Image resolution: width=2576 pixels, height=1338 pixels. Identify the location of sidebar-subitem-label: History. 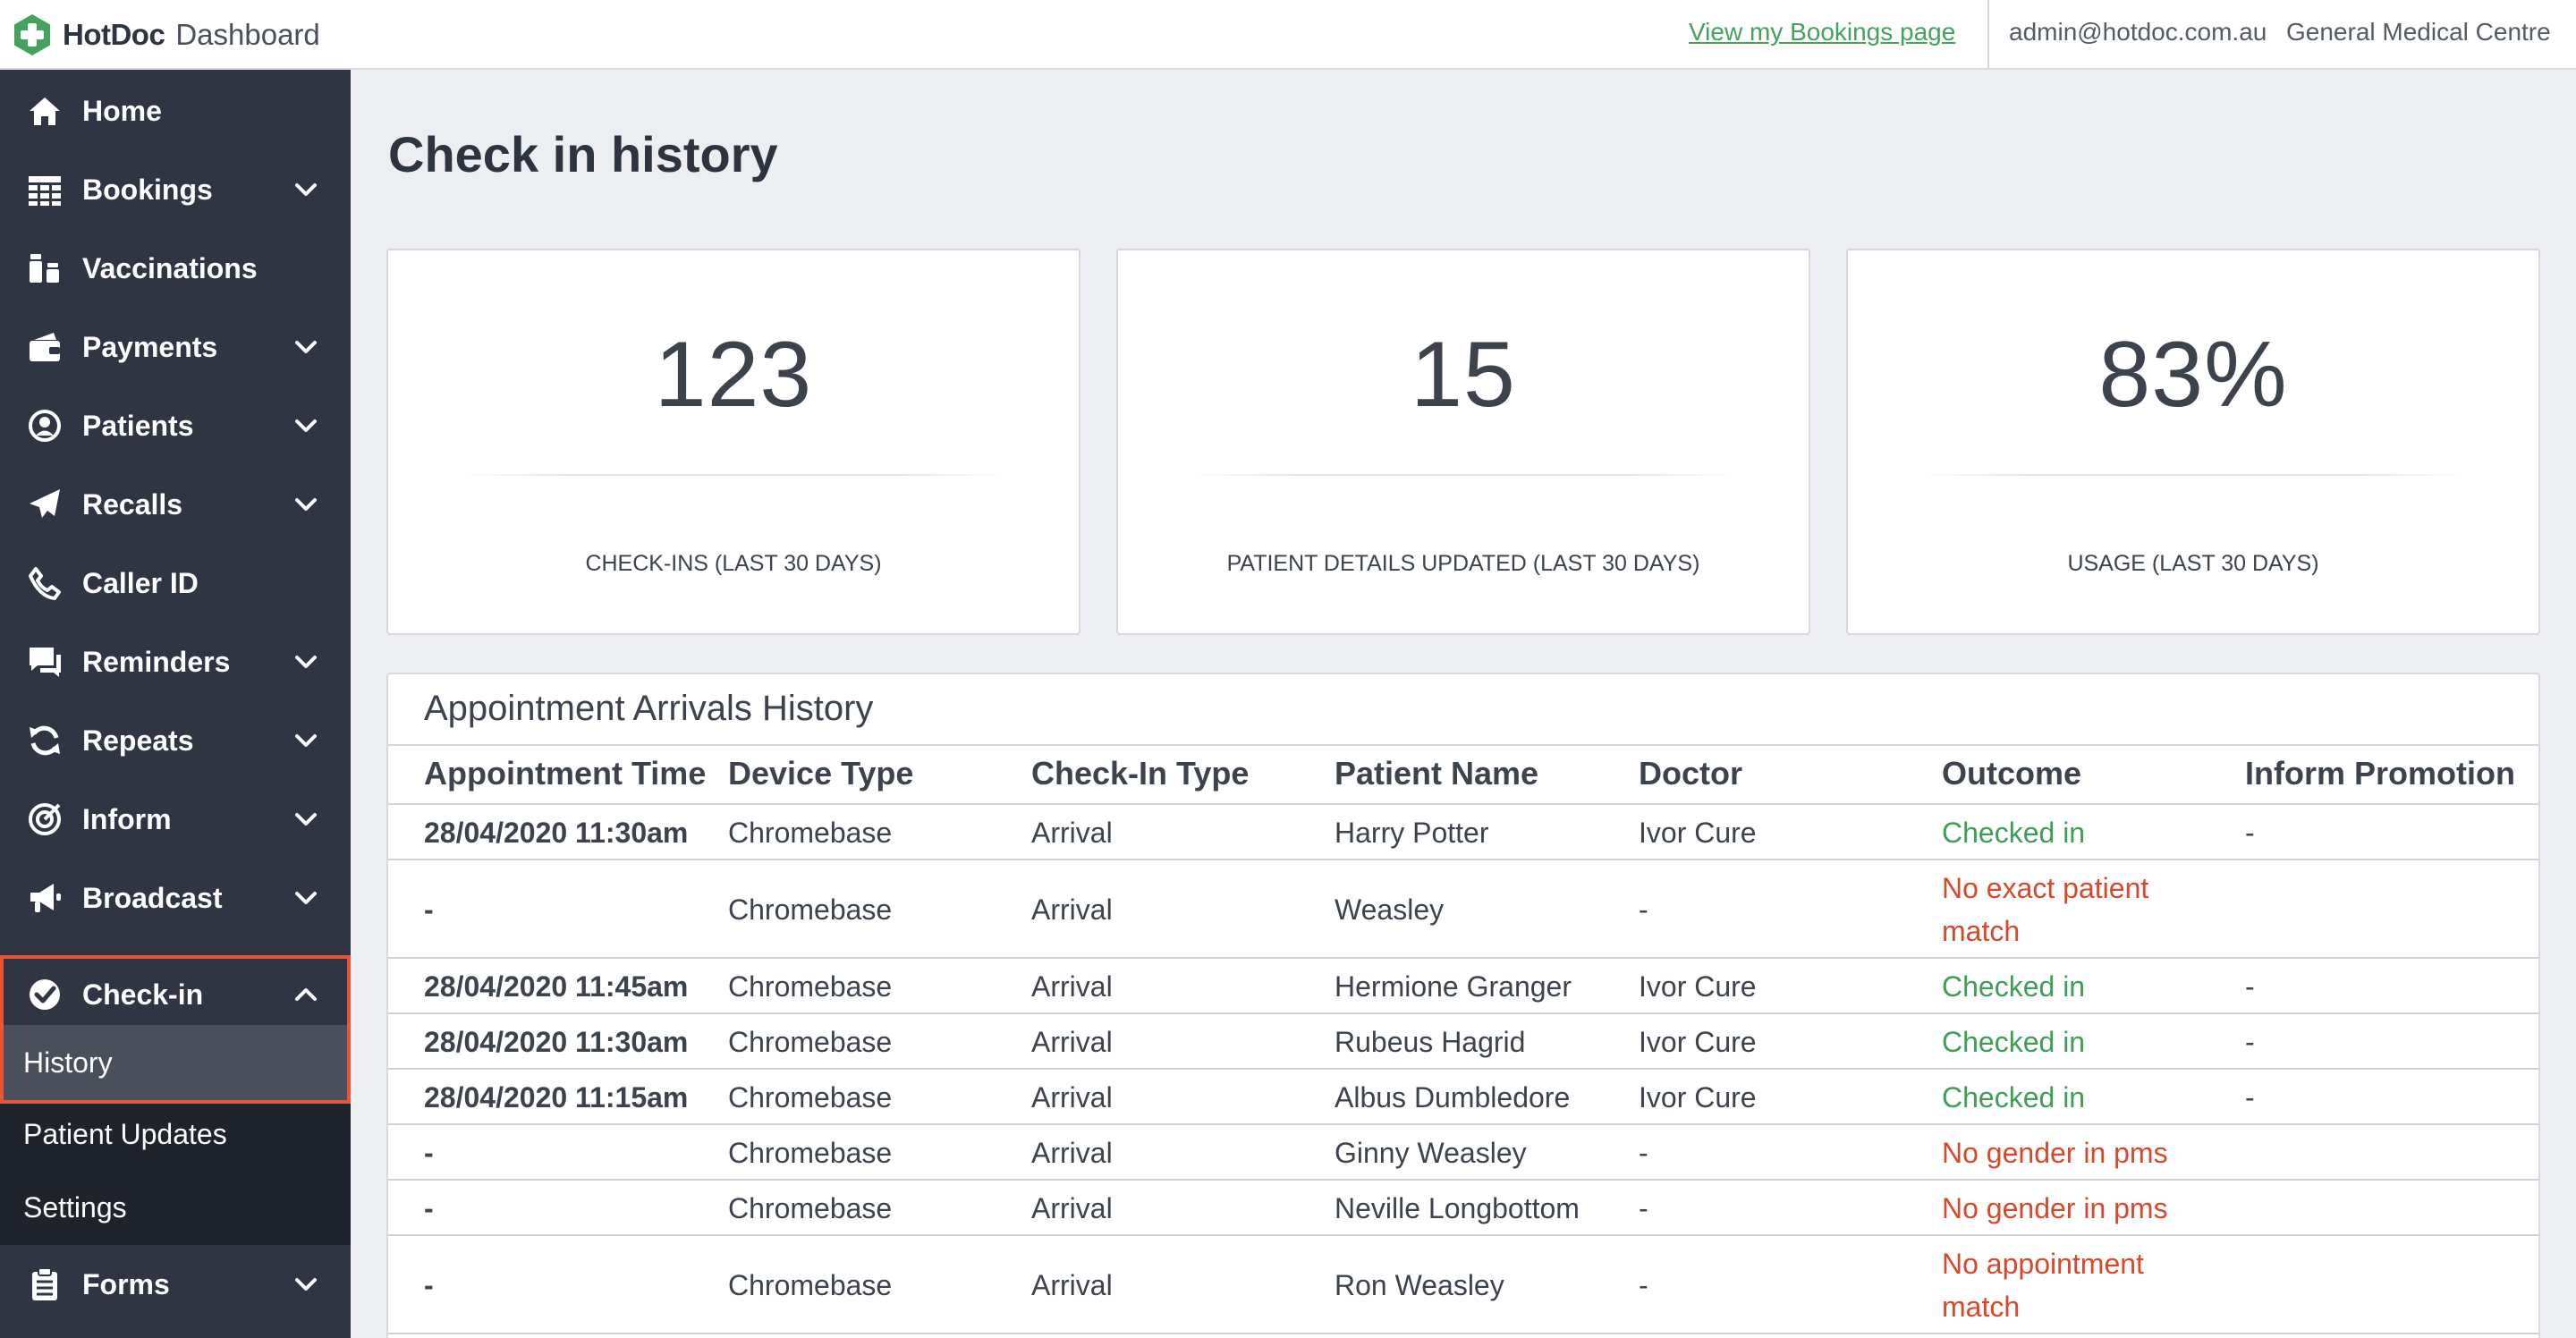
(68, 1062).